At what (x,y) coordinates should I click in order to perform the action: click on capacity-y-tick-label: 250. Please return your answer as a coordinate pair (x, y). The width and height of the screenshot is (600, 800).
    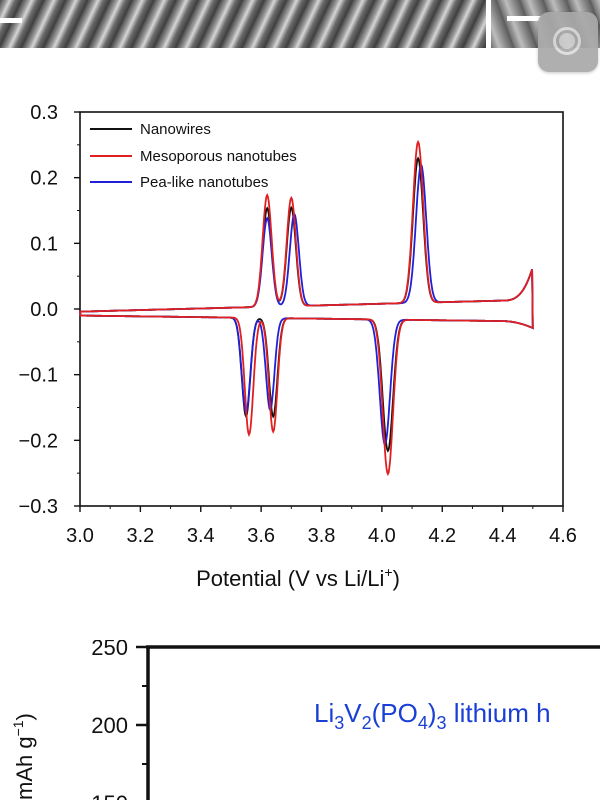
    Looking at the image, I should click on (109, 650).